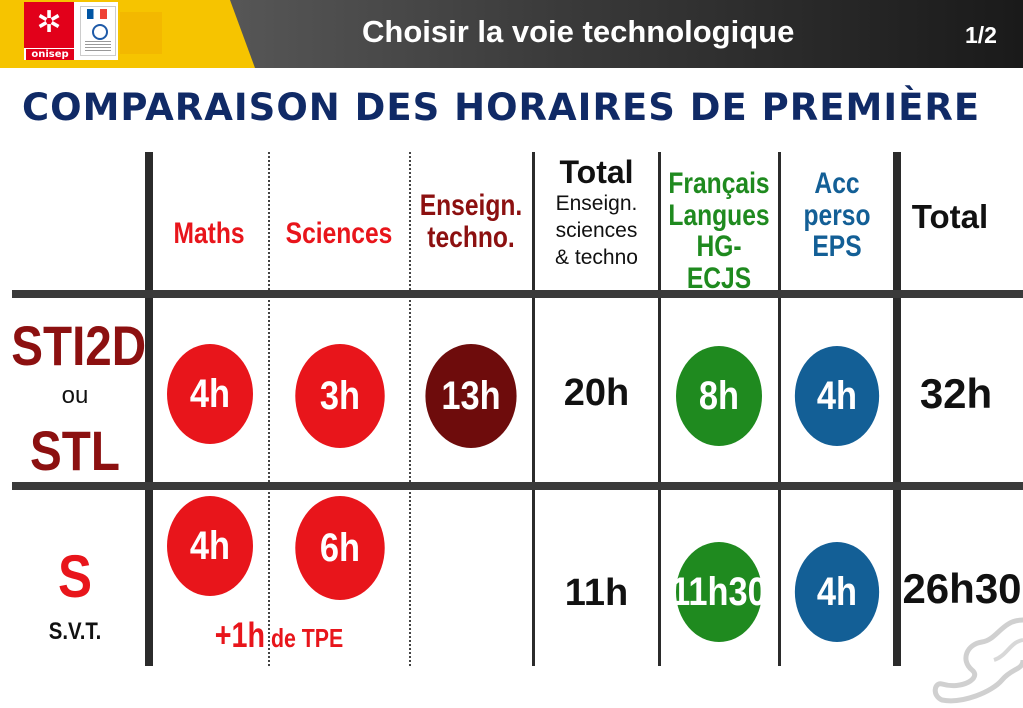 Image resolution: width=1023 pixels, height=708 pixels. I want to click on s-tpe-hours: +1h, so click(240, 635).